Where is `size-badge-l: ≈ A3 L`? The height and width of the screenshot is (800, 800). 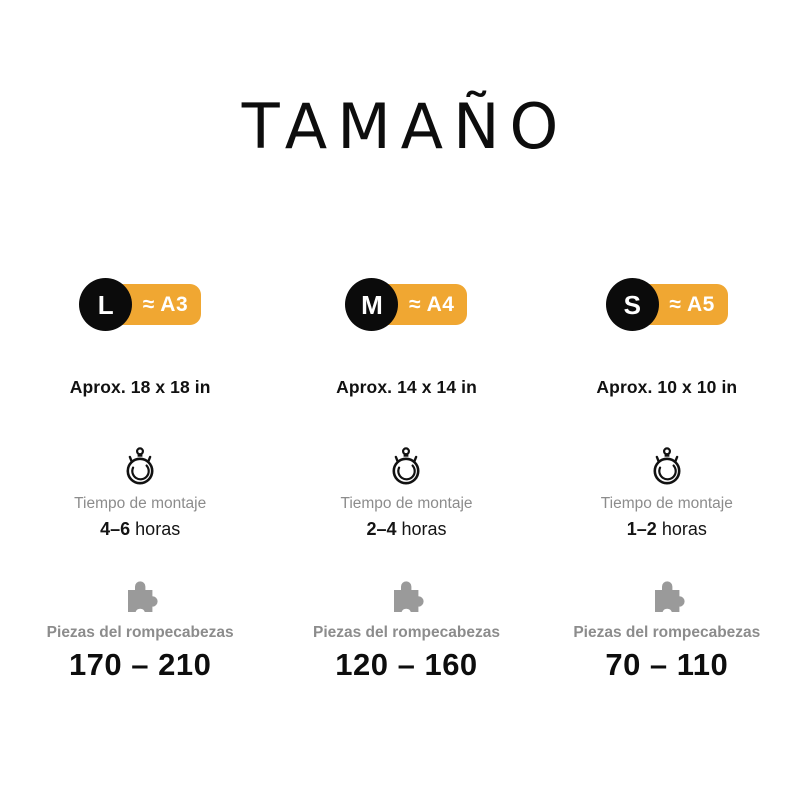 size-badge-l: ≈ A3 L is located at coordinates (140, 304).